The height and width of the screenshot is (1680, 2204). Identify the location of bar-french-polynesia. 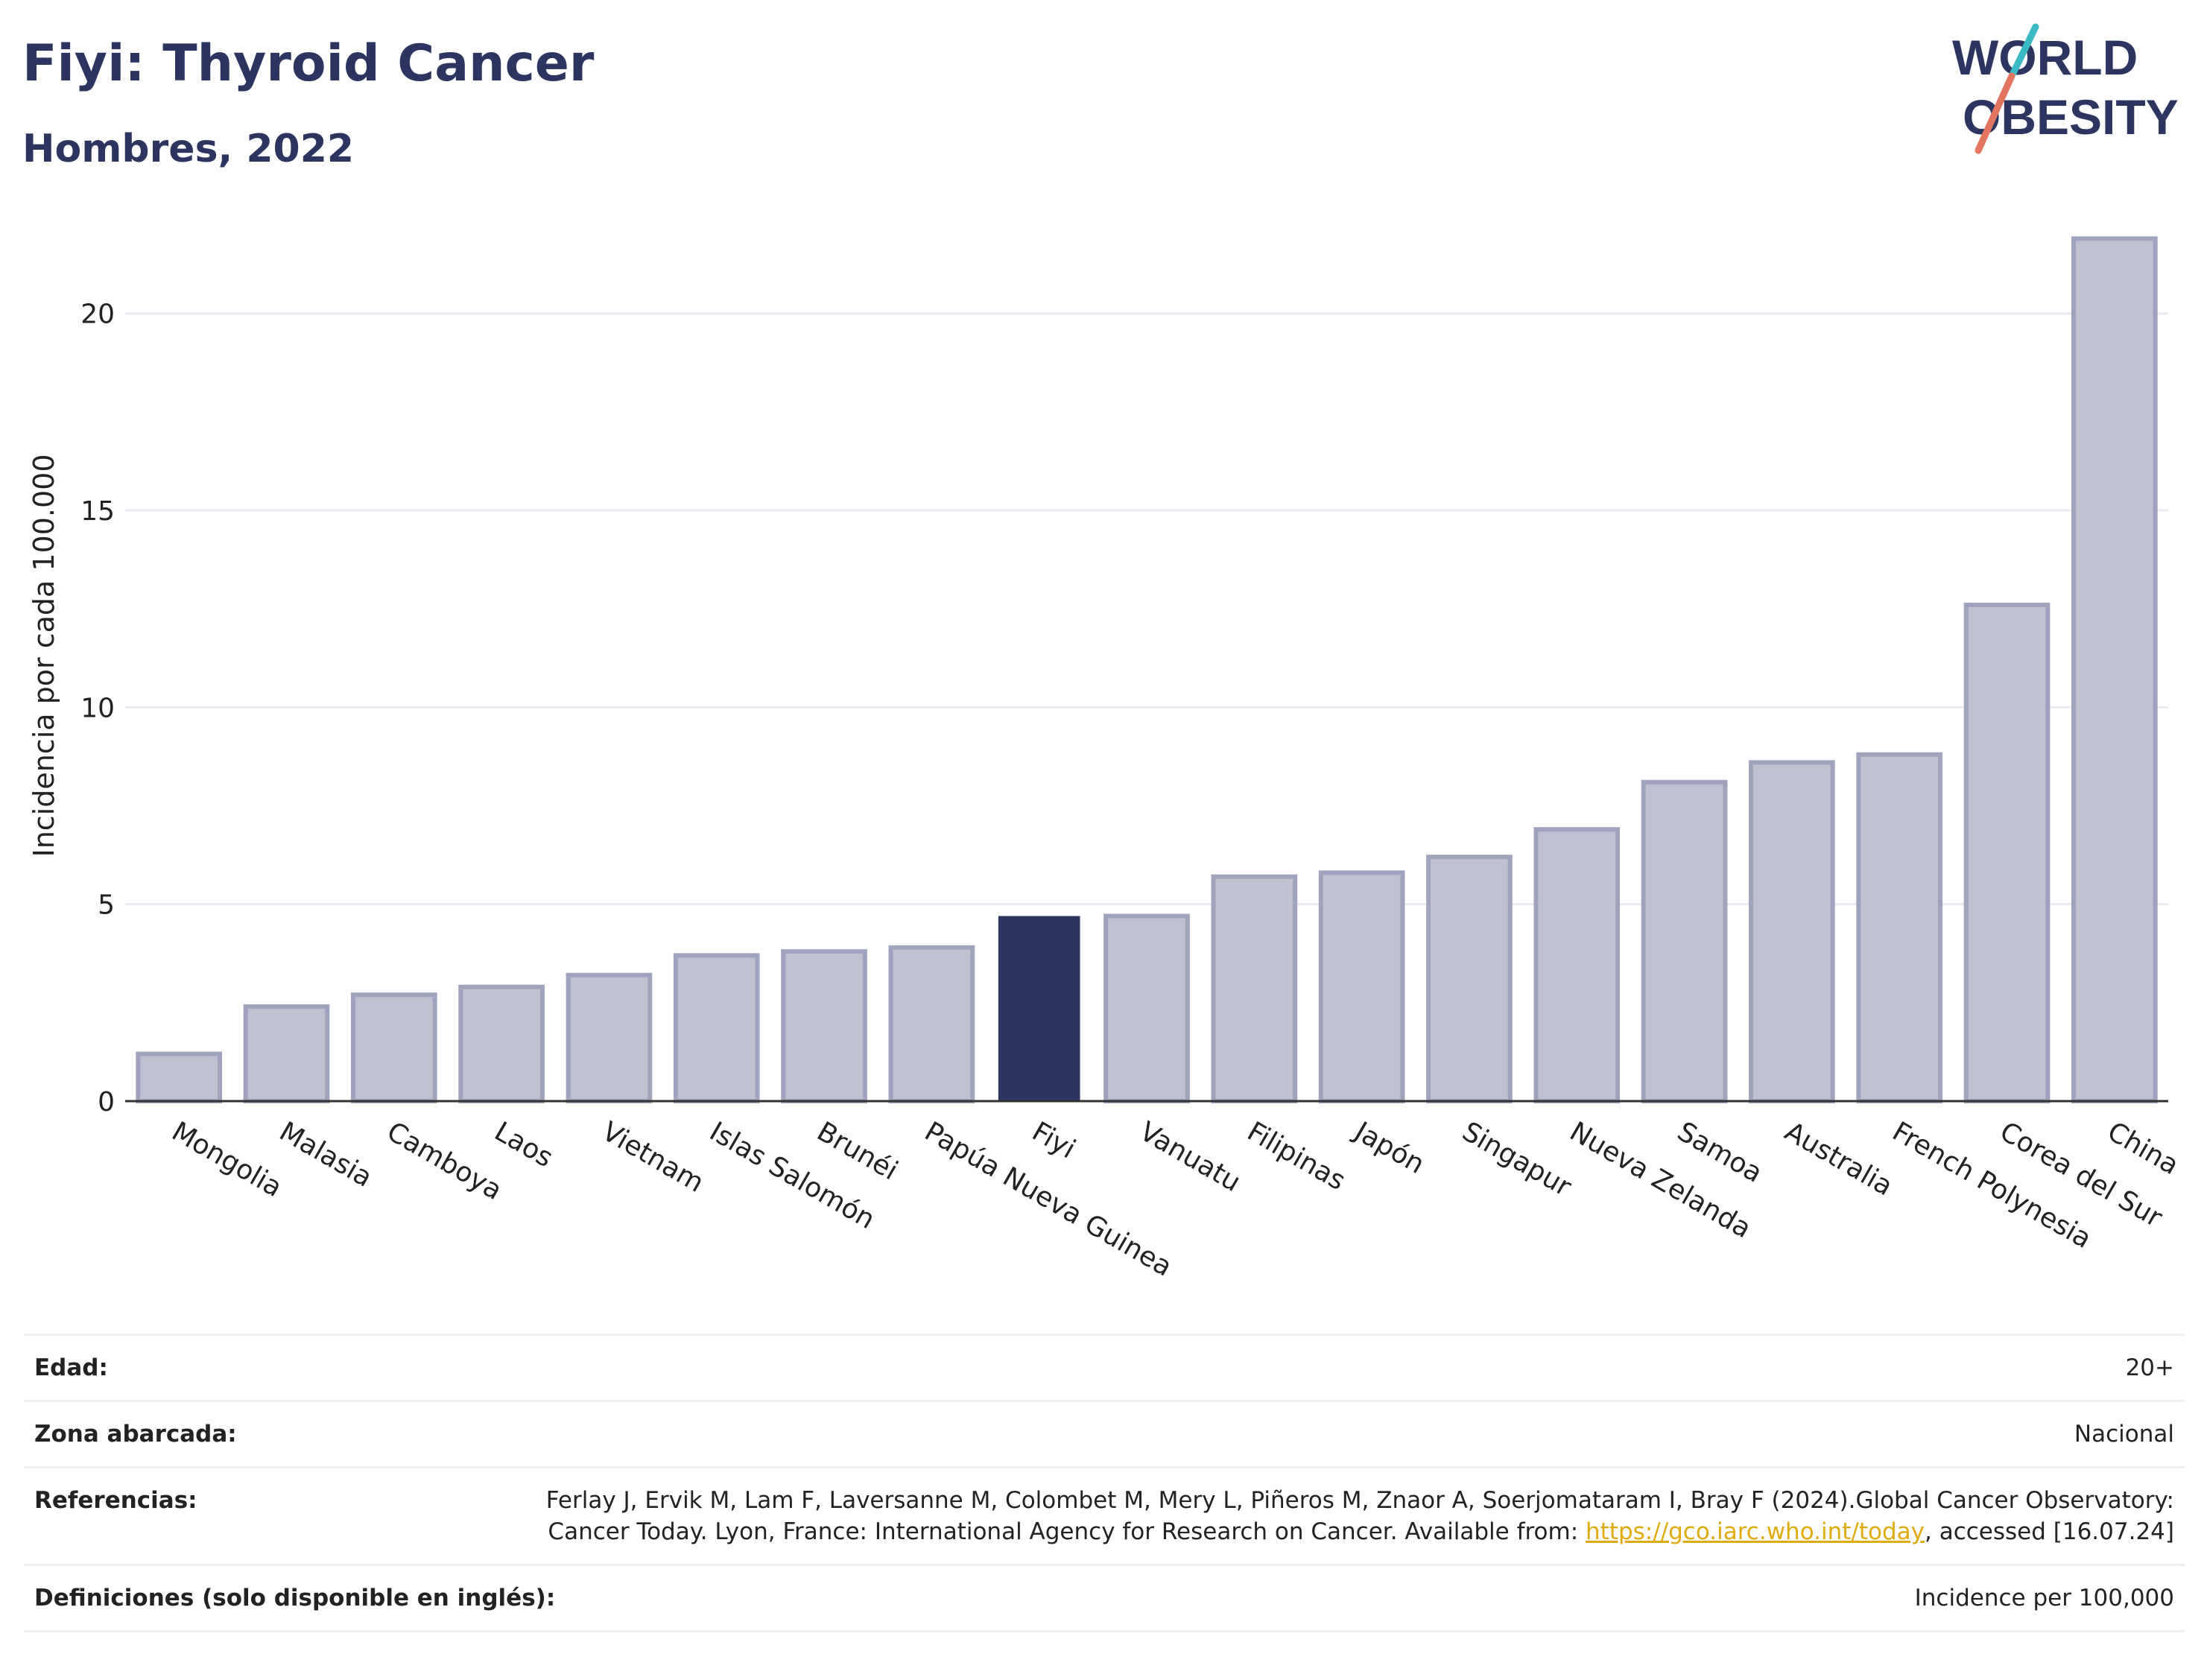
(1899, 927).